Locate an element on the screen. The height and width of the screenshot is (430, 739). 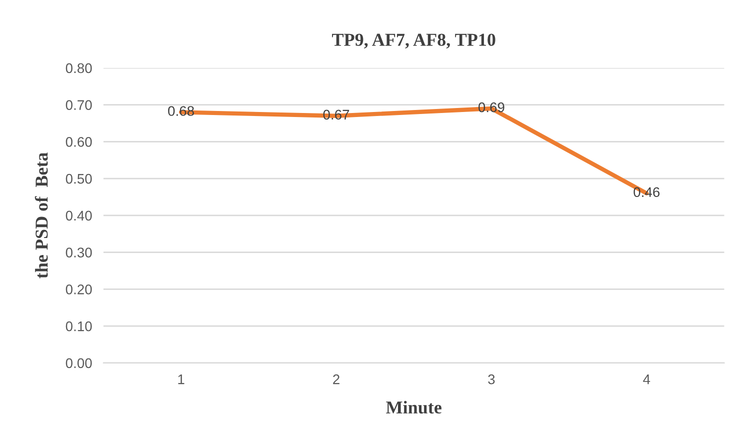
y-axis-title: the PSD of Beta is located at coordinates (41, 215).